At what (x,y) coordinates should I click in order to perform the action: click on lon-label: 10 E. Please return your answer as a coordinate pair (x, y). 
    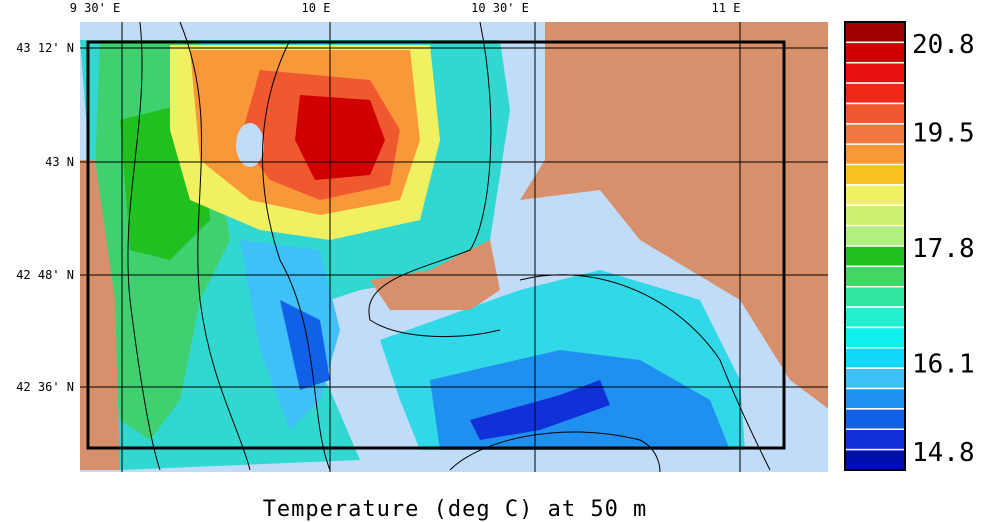
    Looking at the image, I should click on (316, 8).